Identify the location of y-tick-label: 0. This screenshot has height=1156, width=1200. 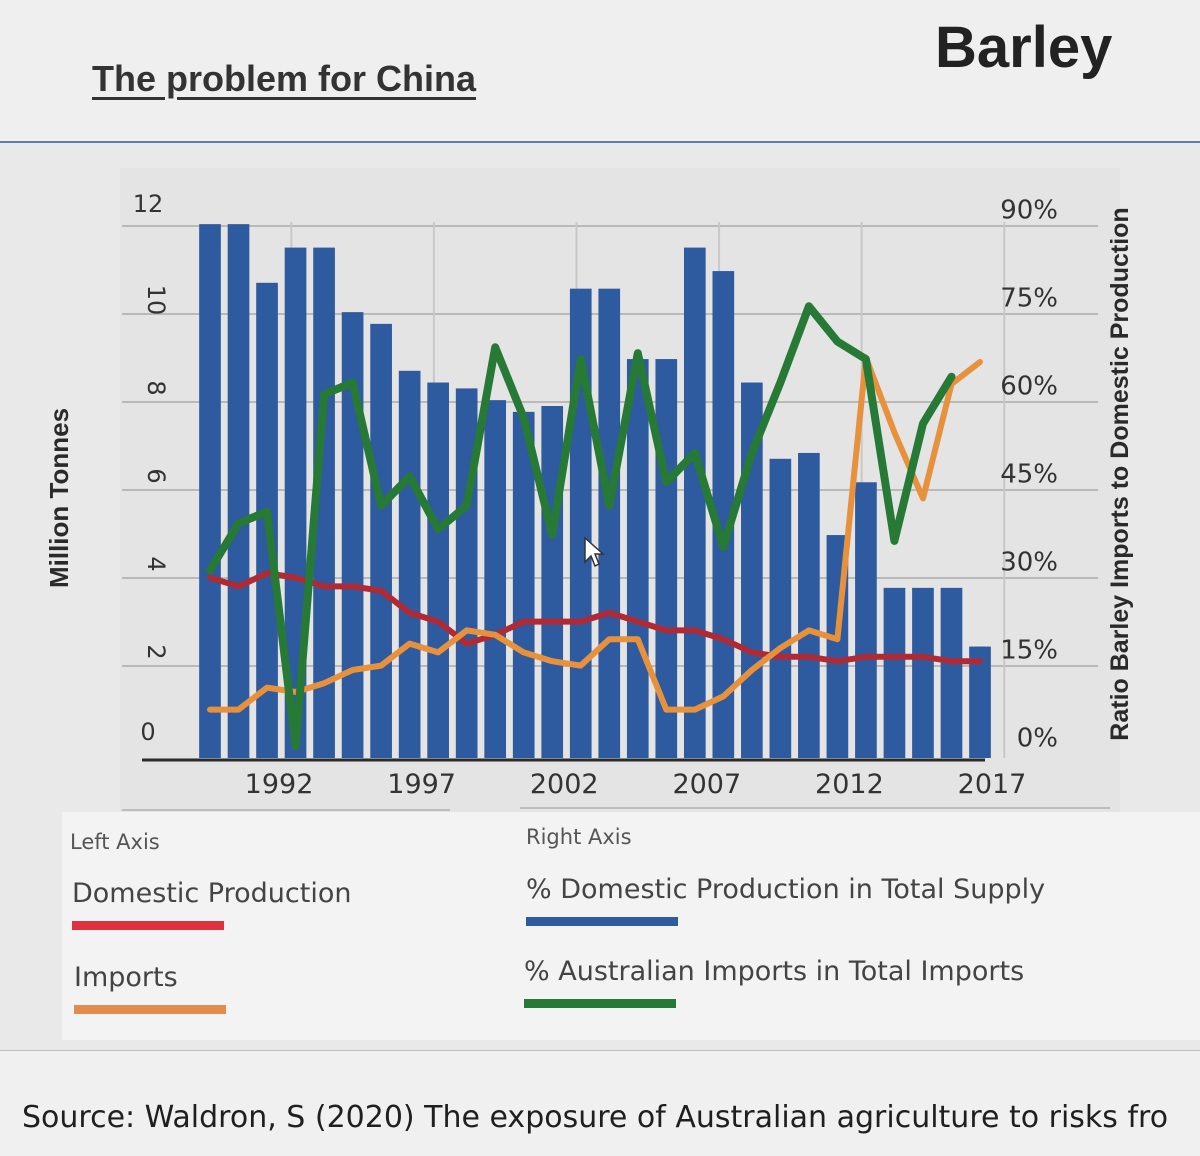
(147, 732).